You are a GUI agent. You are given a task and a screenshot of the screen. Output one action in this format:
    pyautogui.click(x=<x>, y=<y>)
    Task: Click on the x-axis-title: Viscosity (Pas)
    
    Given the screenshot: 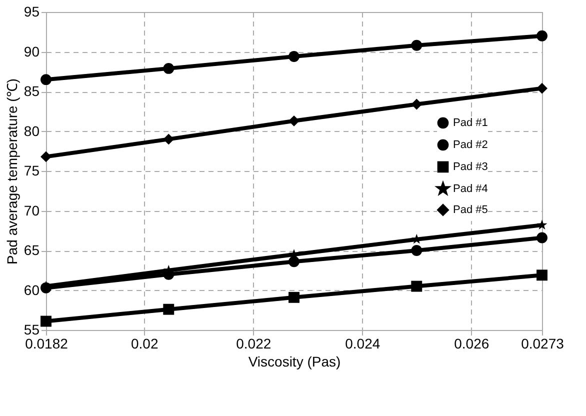 What is the action you would take?
    pyautogui.click(x=294, y=362)
    